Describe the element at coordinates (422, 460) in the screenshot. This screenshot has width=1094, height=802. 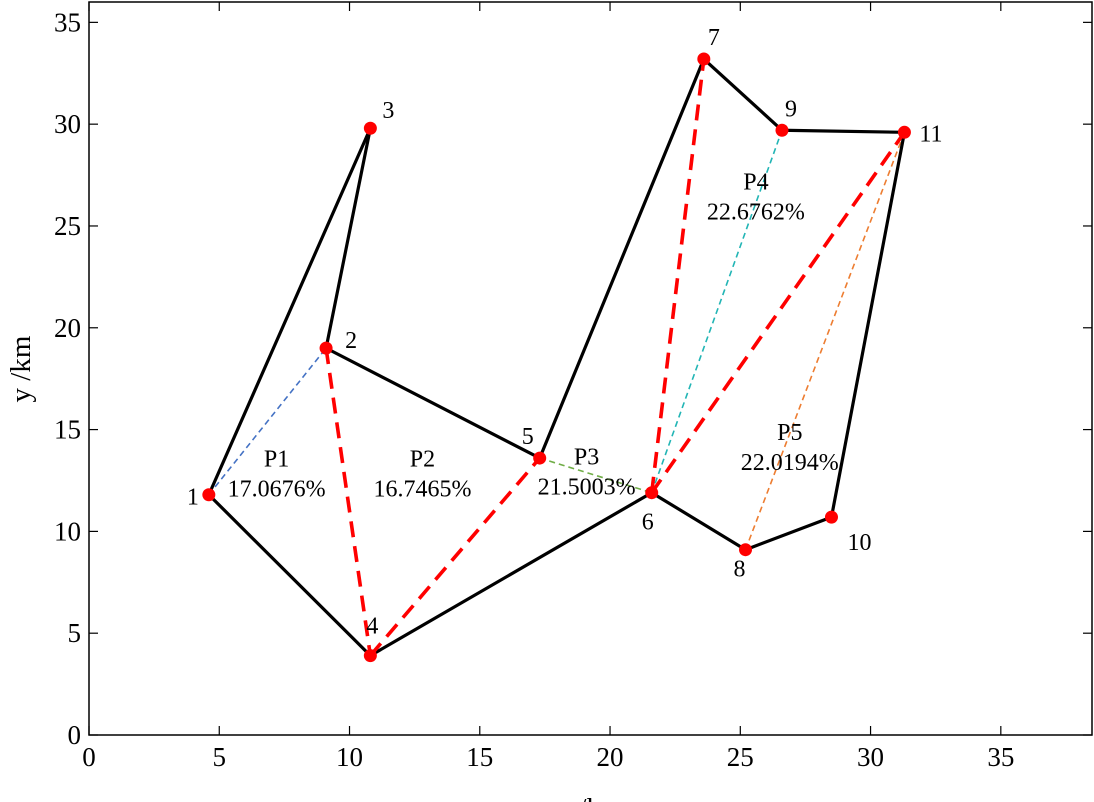
I see `region-name: P2` at that location.